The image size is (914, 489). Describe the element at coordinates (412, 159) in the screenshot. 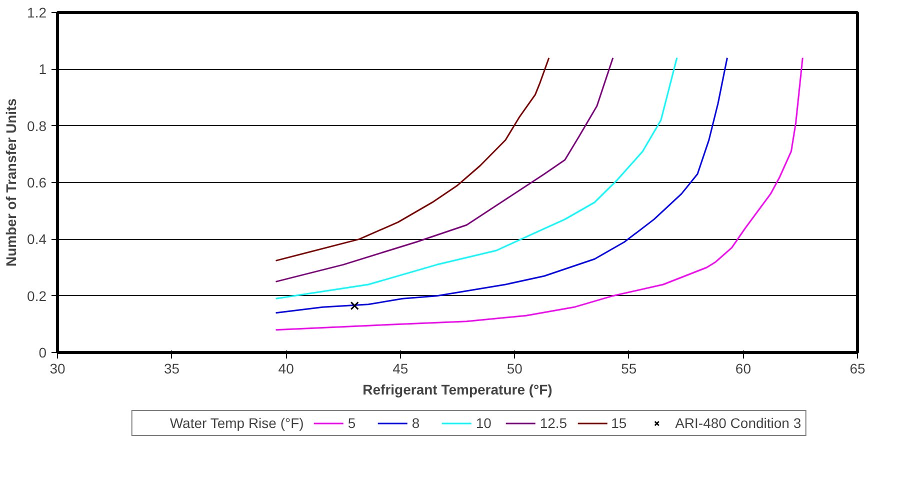

I see `line-series` at that location.